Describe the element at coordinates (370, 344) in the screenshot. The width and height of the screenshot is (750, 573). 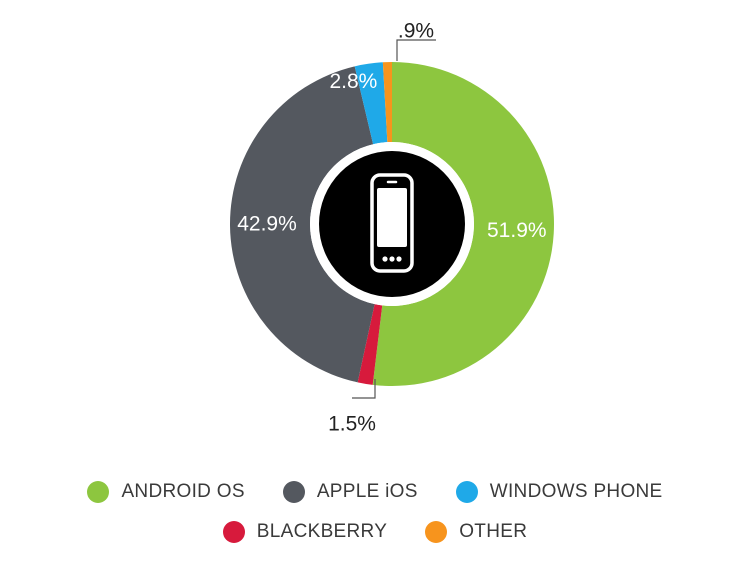
I see `slice-blackberry` at that location.